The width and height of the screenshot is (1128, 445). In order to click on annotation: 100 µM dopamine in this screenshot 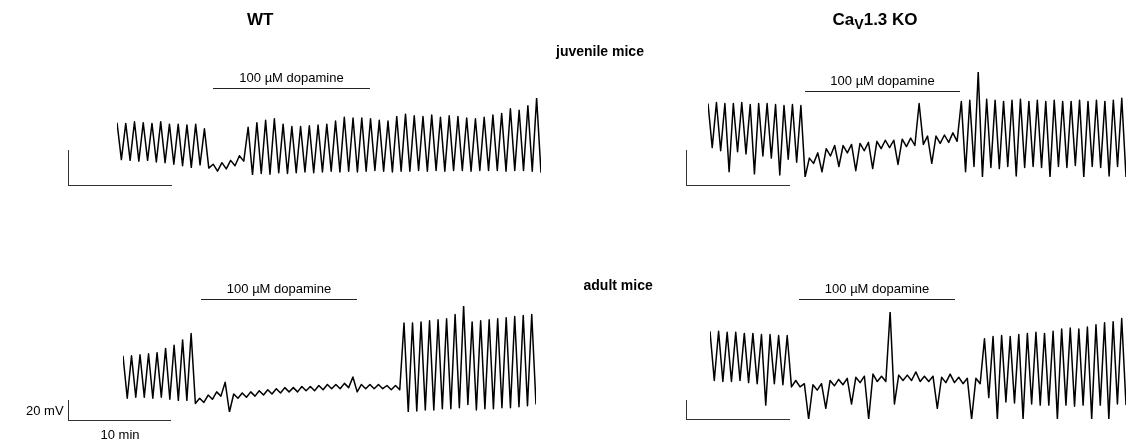, I will do `click(882, 80)`.